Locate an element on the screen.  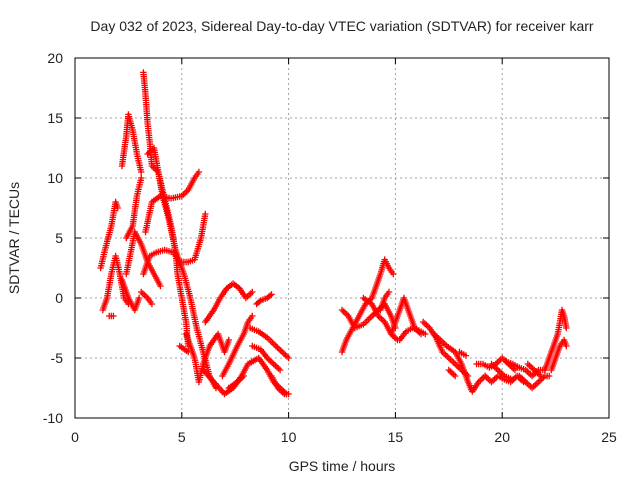
y-tick-label: 10 is located at coordinates (55, 178).